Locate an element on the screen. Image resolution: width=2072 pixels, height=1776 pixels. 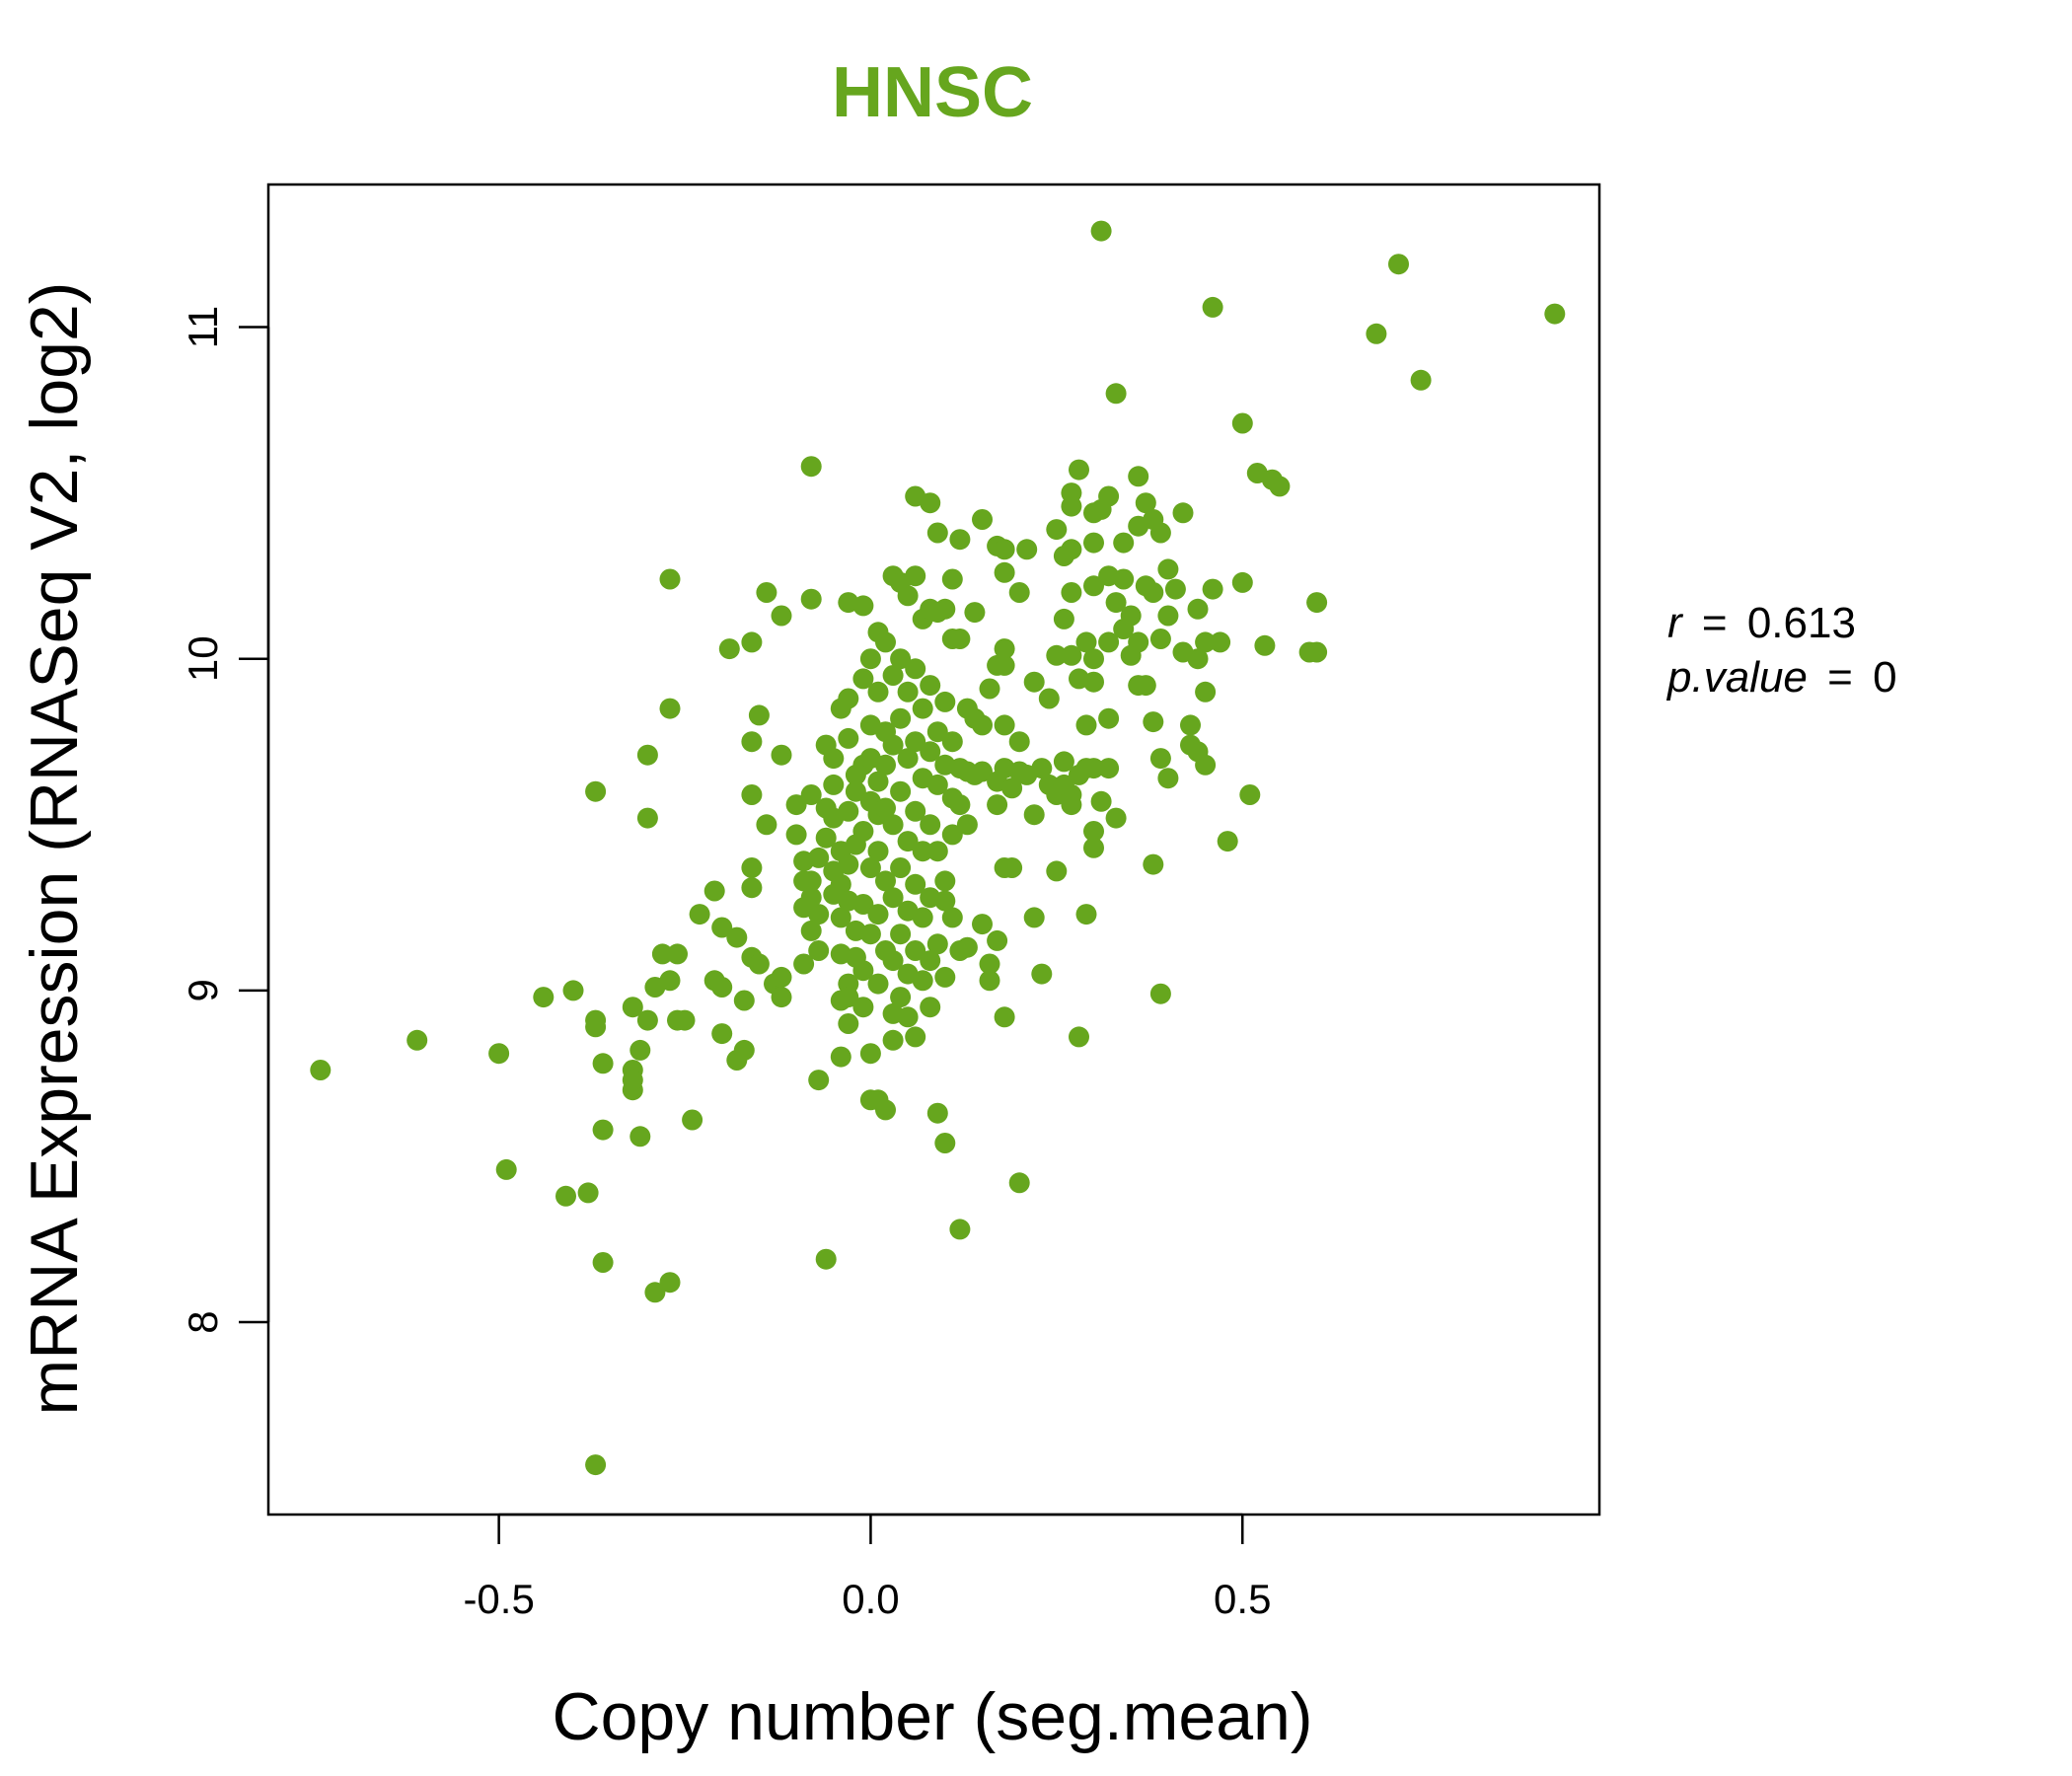
x-axis: -0.5 0.0 0.5 is located at coordinates (867, 1567).